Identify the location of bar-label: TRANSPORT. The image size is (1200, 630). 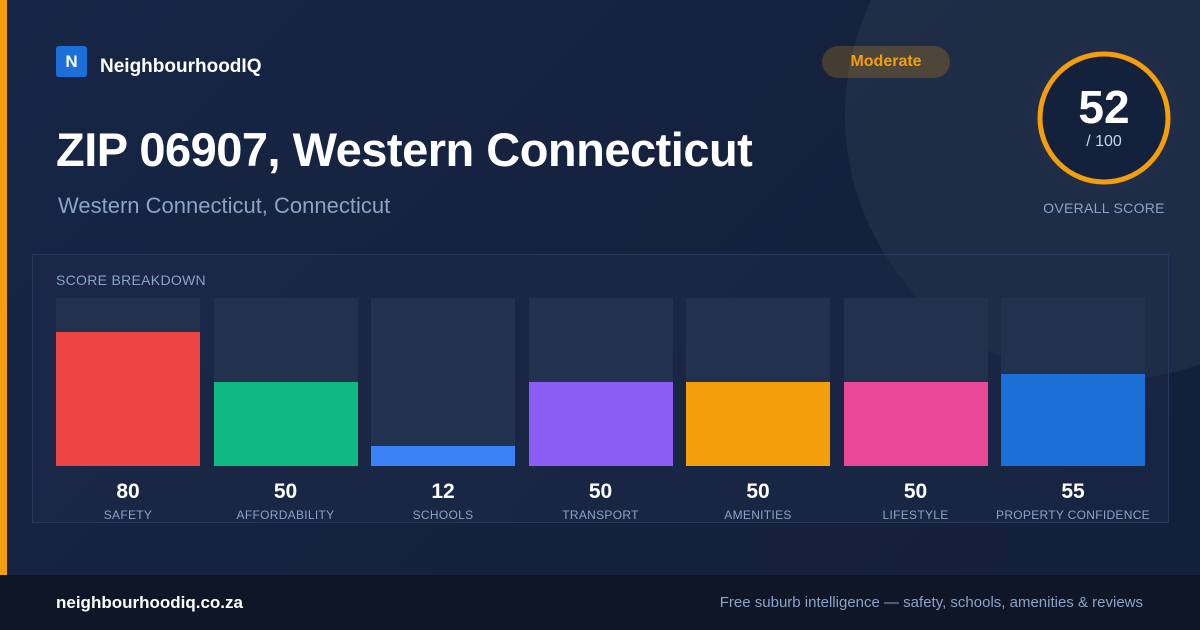
(600, 515).